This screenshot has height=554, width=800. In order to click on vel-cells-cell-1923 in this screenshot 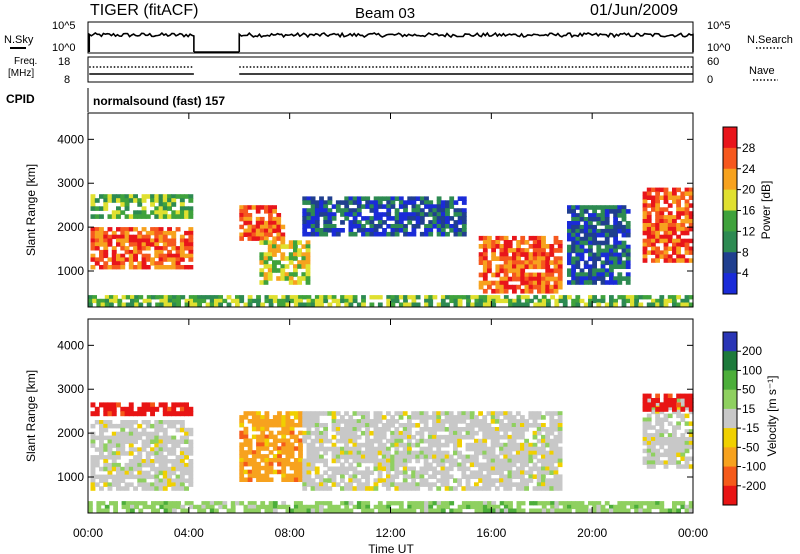, I will do `click(485, 507)`.